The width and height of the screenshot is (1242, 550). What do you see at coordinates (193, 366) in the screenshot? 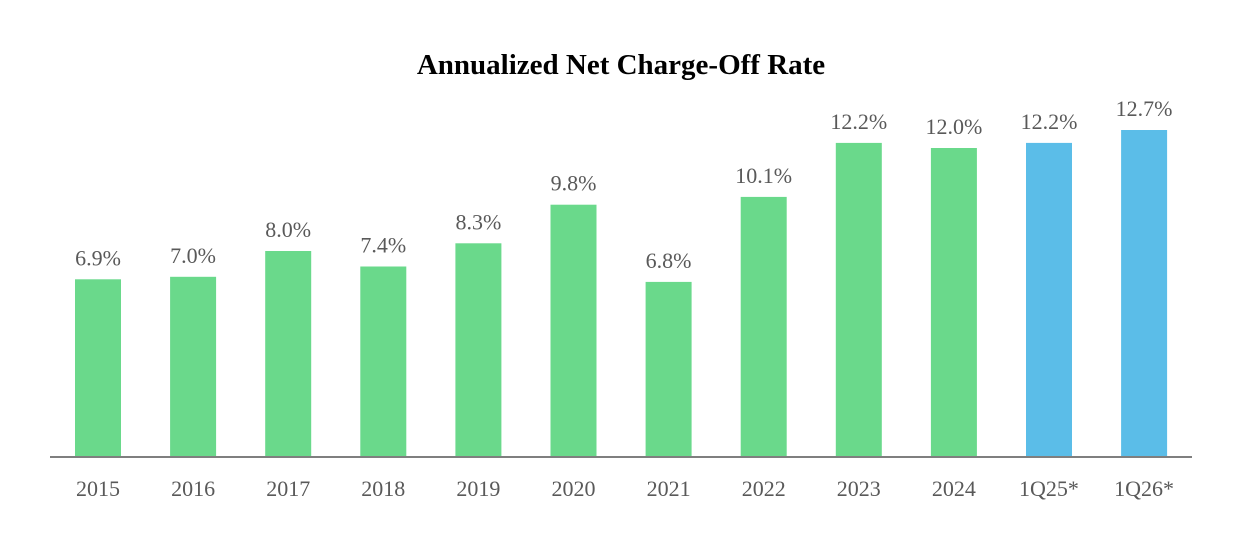
I see `bar-2016` at bounding box center [193, 366].